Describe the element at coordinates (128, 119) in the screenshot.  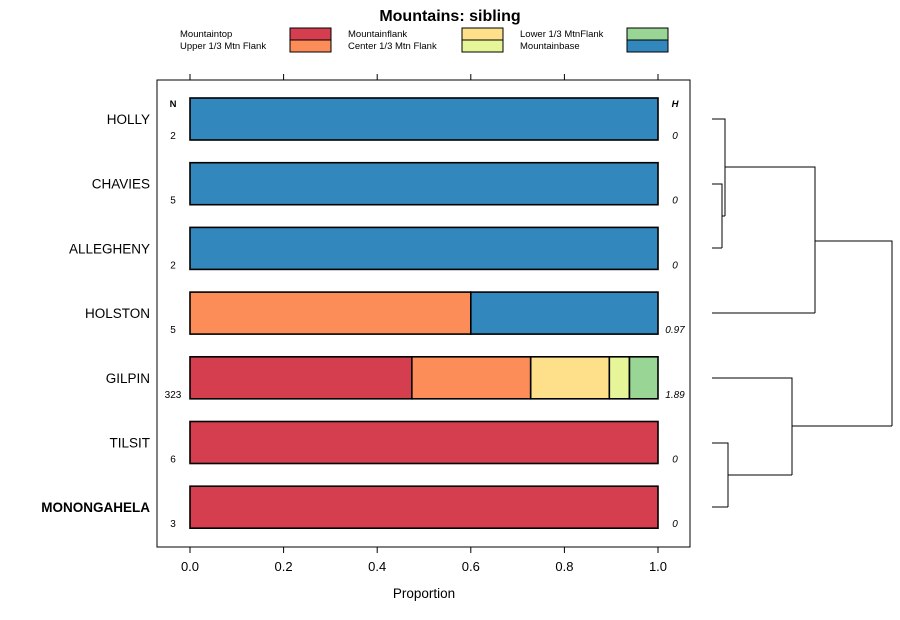
I see `category-label: HOLLY` at that location.